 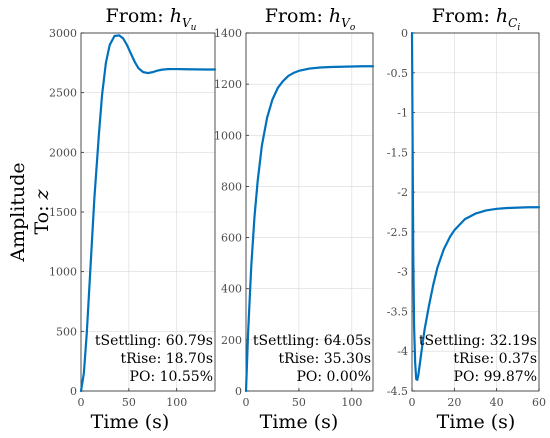 What do you see at coordinates (312, 341) in the screenshot?
I see `metric-annotation: tSettling: 64.05s` at bounding box center [312, 341].